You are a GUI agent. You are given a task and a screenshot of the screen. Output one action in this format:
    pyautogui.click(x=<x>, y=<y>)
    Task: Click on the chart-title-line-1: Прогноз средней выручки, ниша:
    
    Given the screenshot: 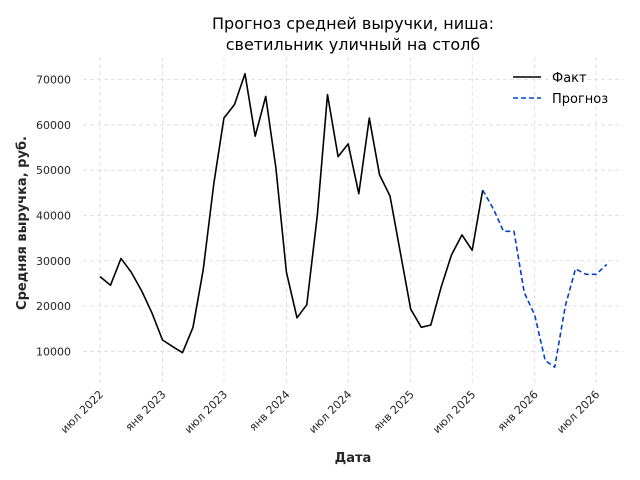 What is the action you would take?
    pyautogui.click(x=353, y=23)
    